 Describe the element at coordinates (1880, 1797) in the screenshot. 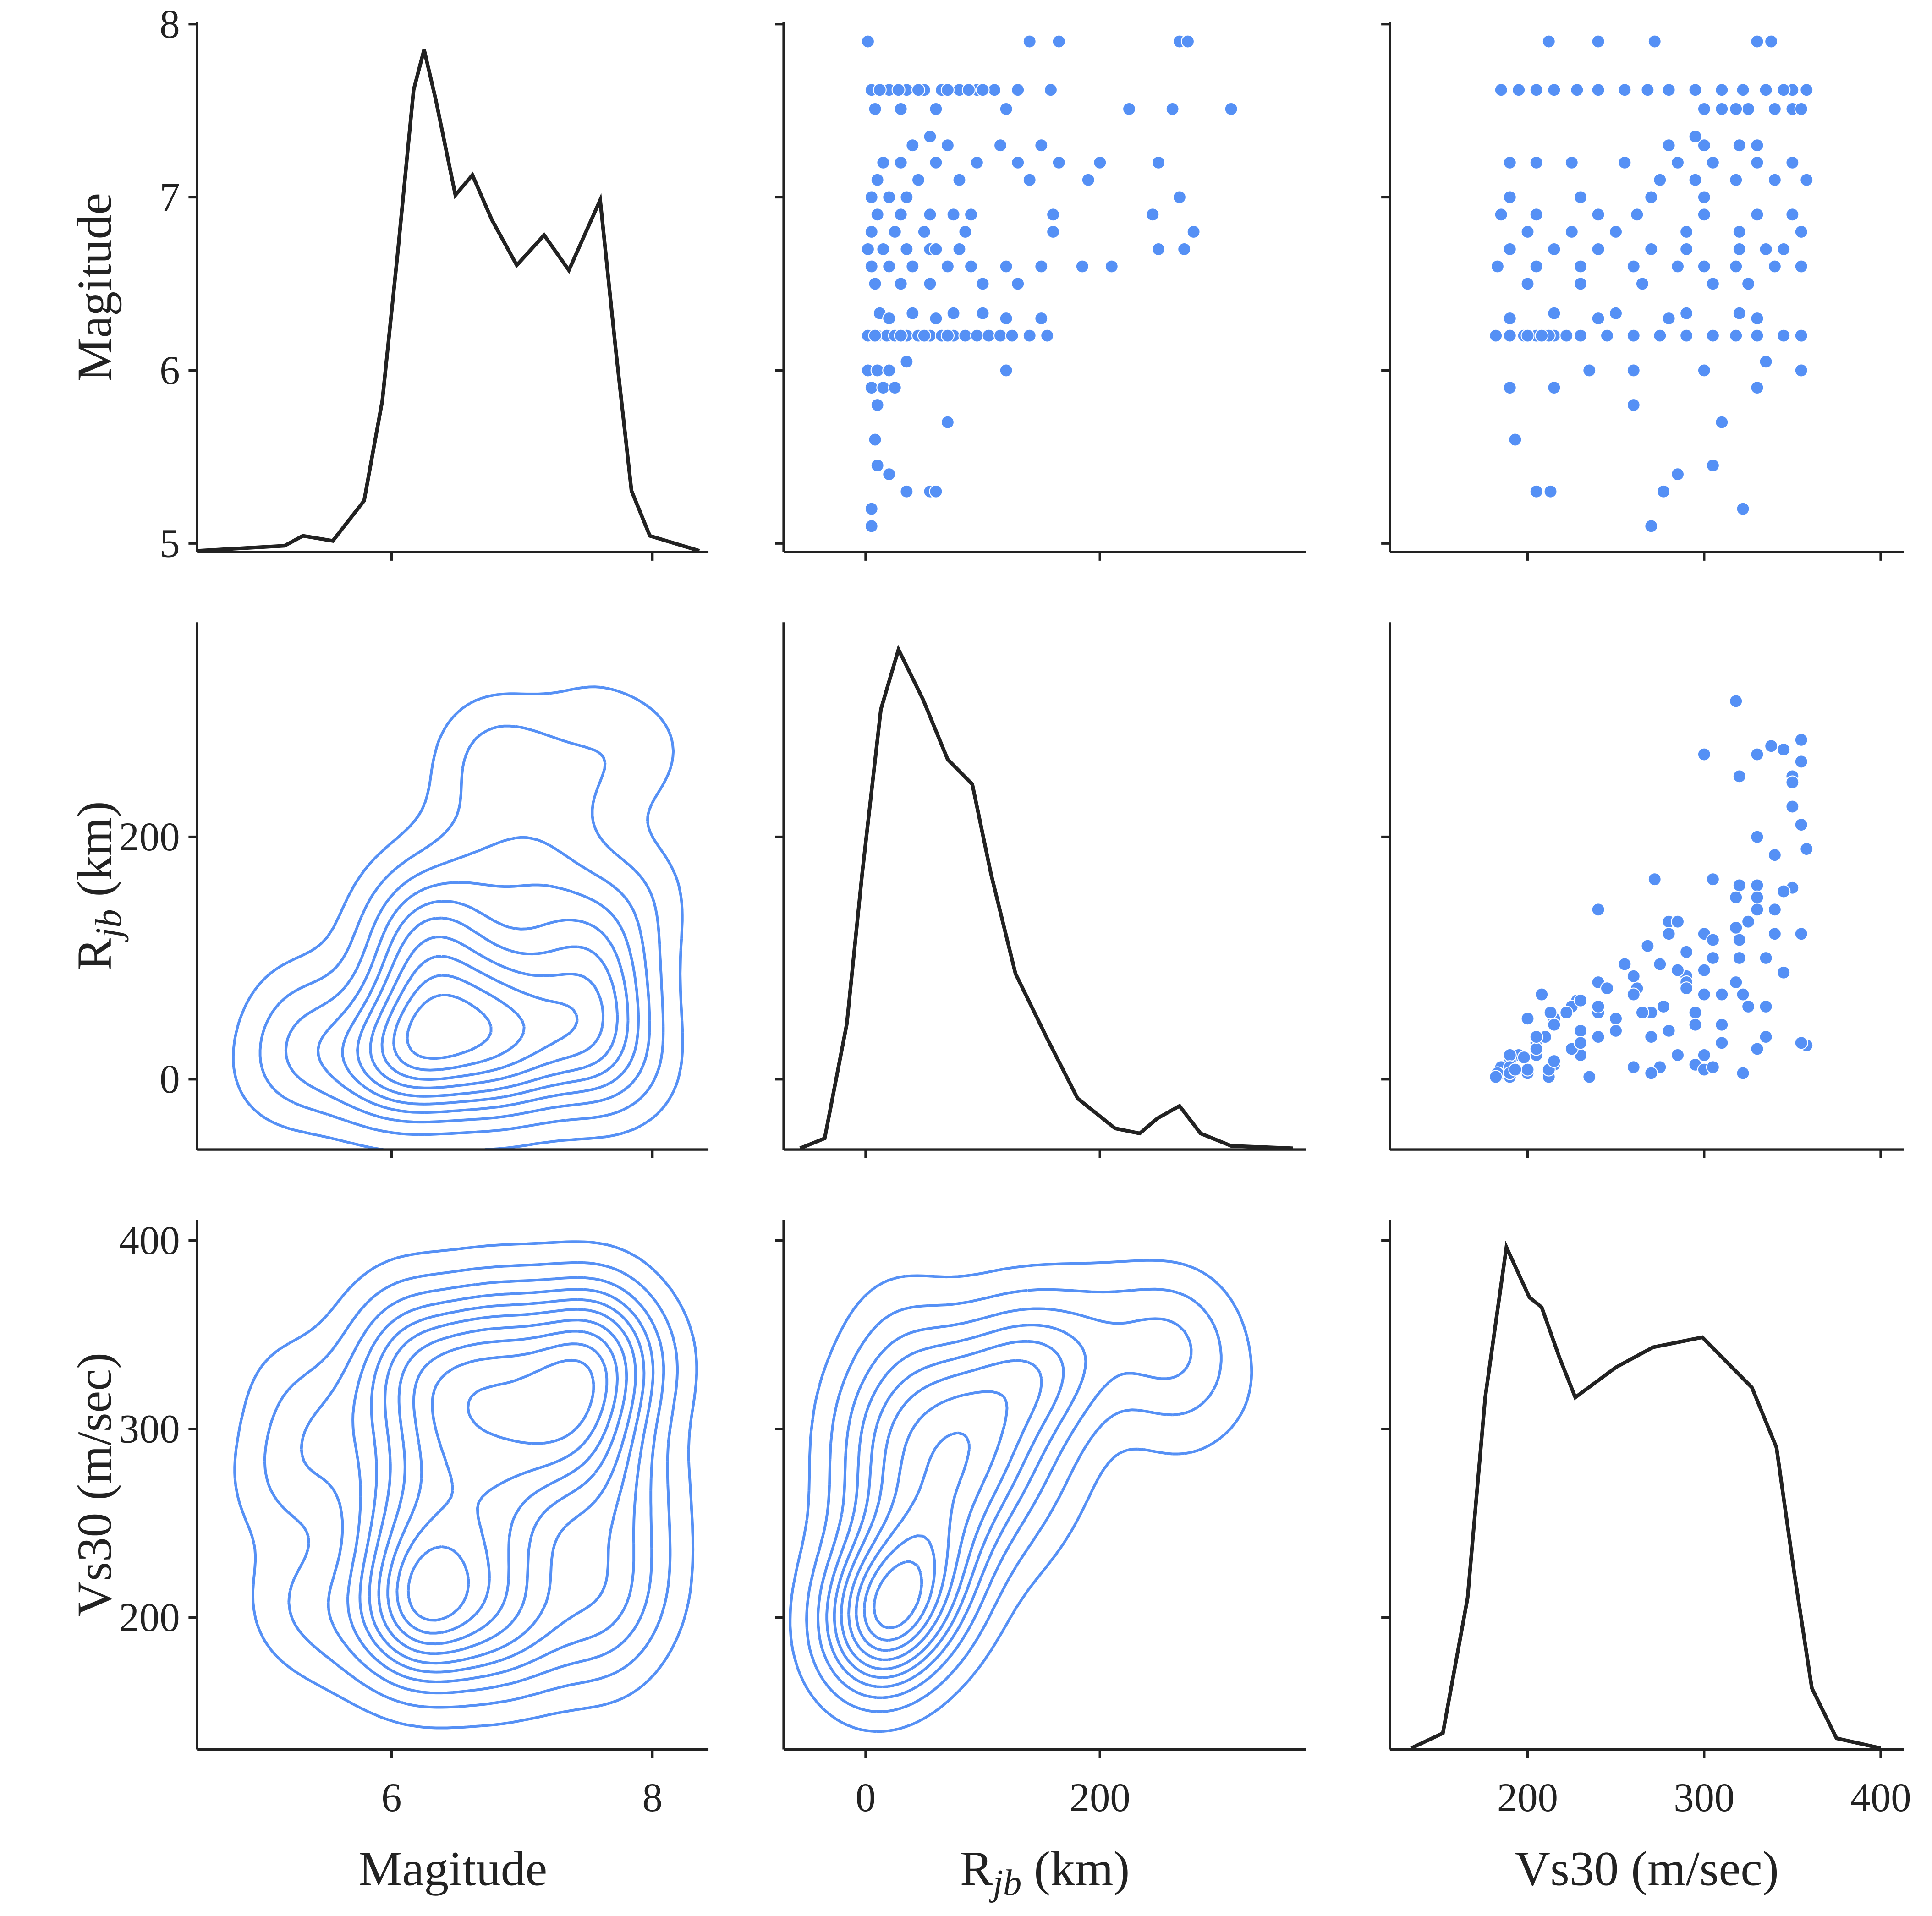

I see `x-tick-label: 400` at that location.